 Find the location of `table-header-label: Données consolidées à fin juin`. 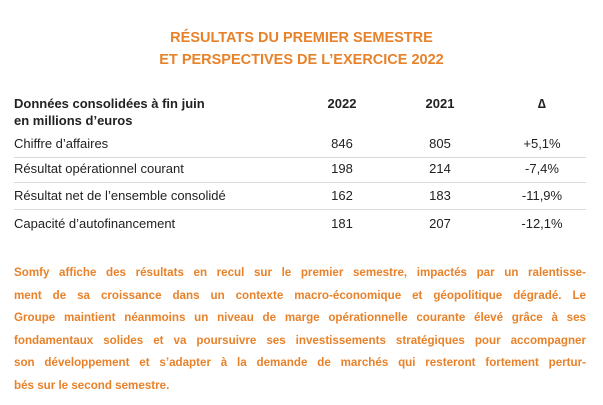

table-header-label: Données consolidées à fin juin is located at coordinates (109, 103).